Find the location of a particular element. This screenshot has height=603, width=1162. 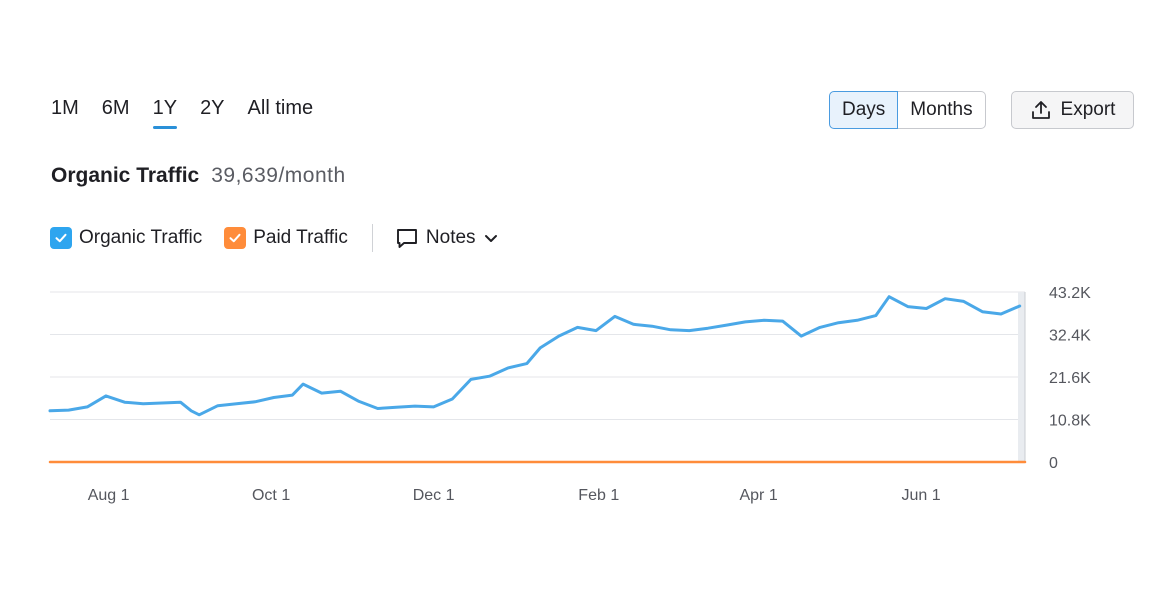

granularity-toggle: Days Months is located at coordinates (907, 110).